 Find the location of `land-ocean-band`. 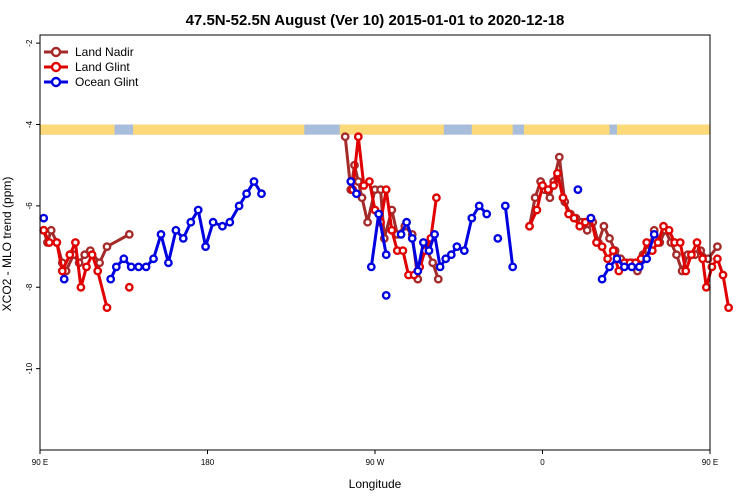

land-ocean-band is located at coordinates (375, 129).